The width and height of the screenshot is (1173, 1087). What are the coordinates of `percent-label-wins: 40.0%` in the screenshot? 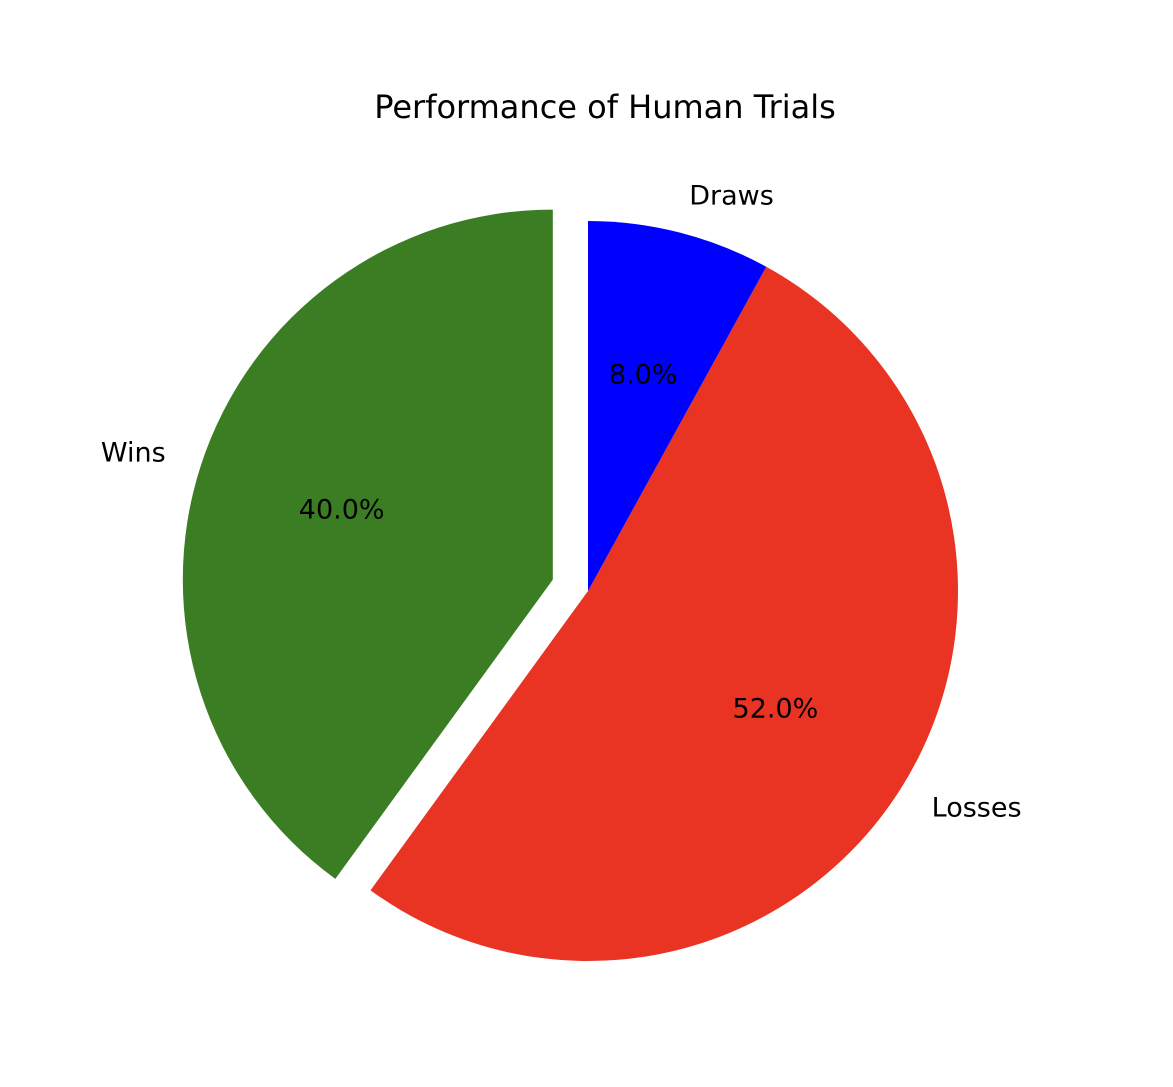 It's located at (342, 509).